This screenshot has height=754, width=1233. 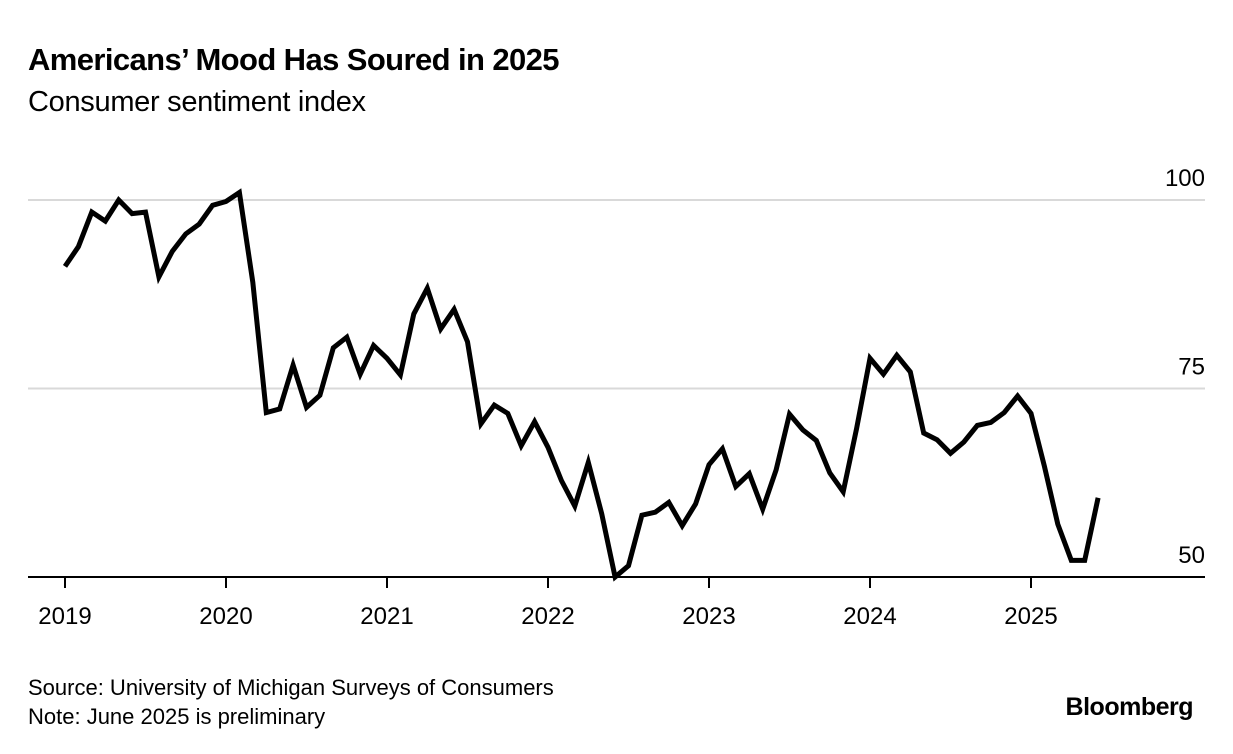 What do you see at coordinates (990, 422) in the screenshot?
I see `data-point: 2024-10: 70.5` at bounding box center [990, 422].